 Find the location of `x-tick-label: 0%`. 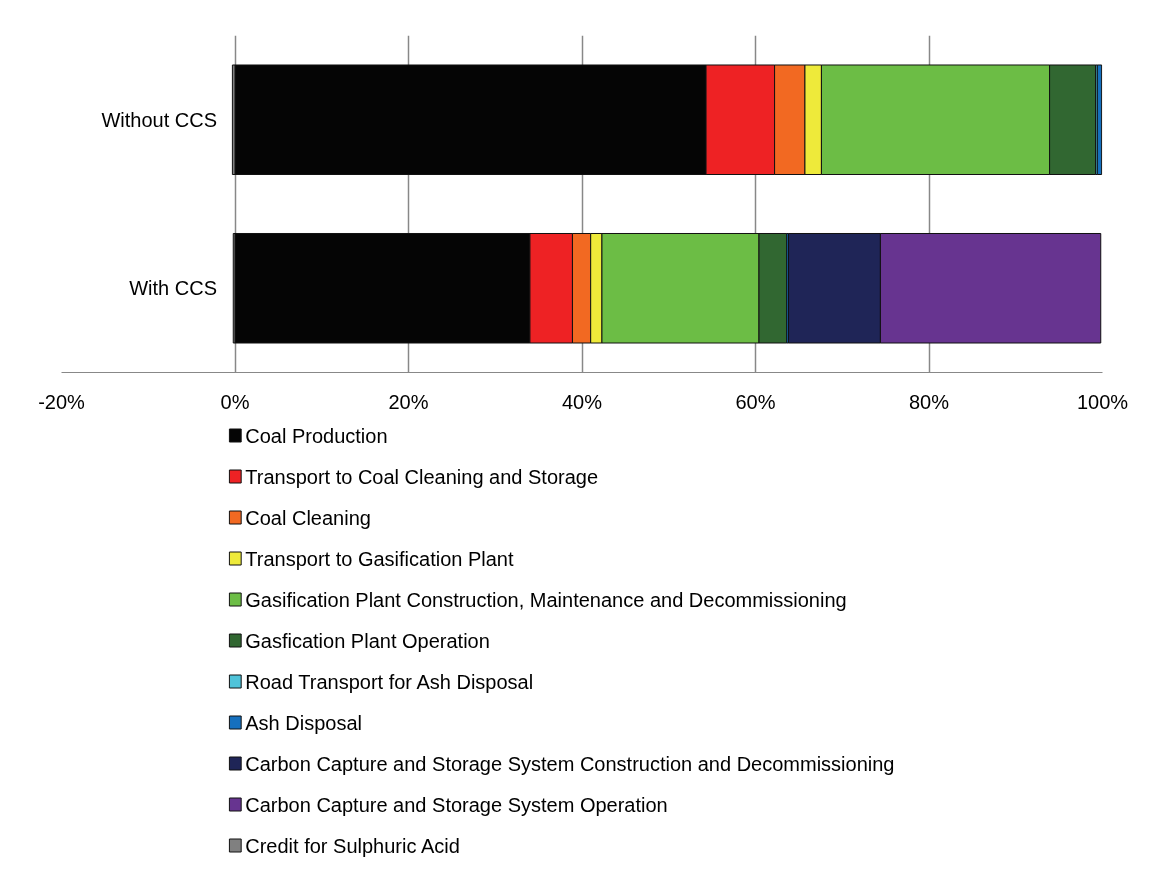

x-tick-label: 0% is located at coordinates (235, 401).